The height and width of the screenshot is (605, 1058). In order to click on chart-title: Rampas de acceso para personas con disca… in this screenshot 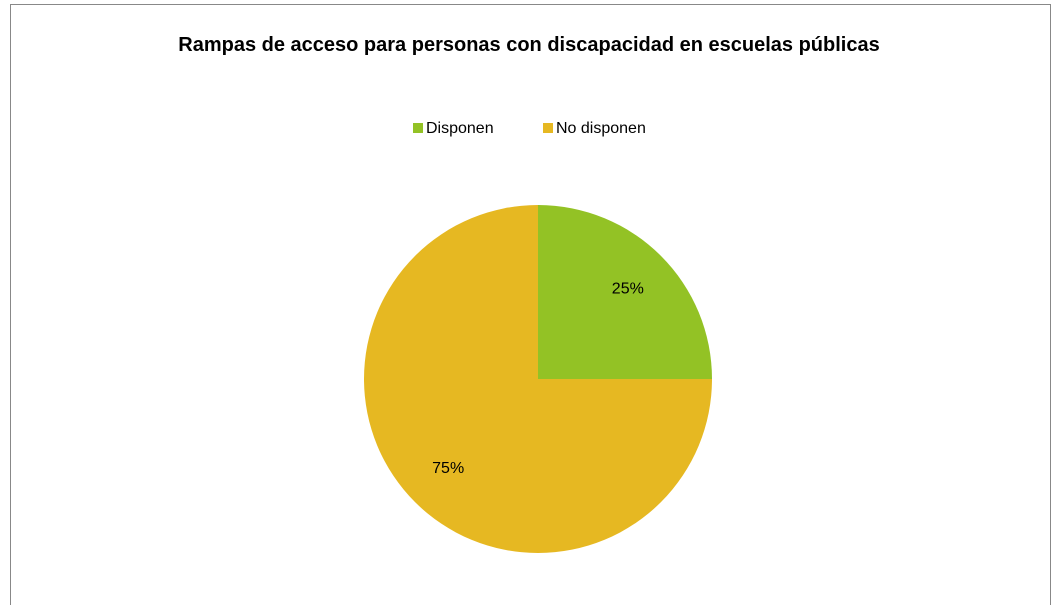, I will do `click(529, 45)`.